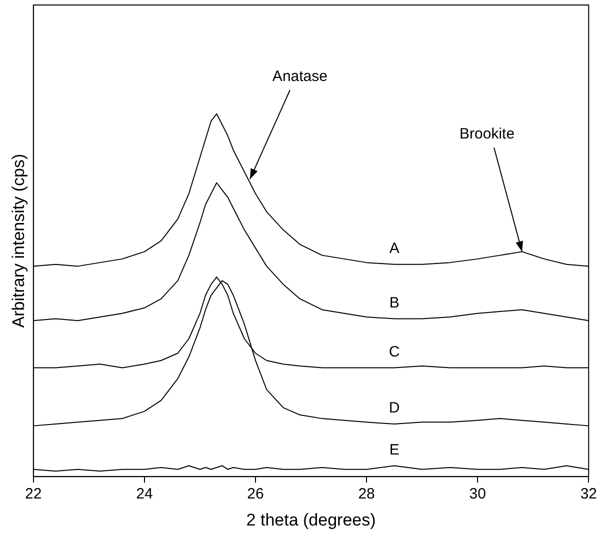 The height and width of the screenshot is (540, 600). I want to click on series-label: B, so click(394, 303).